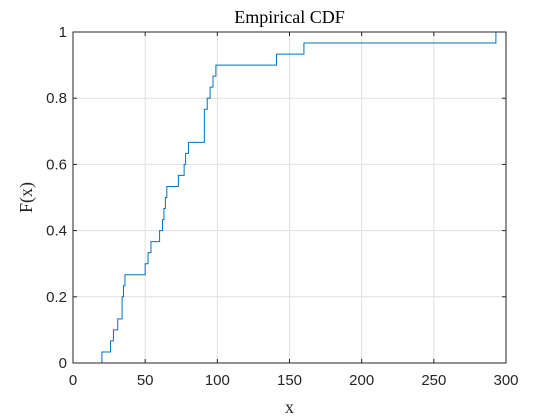 This screenshot has height=420, width=560. What do you see at coordinates (26, 197) in the screenshot?
I see `y-axis-title: F(x)` at bounding box center [26, 197].